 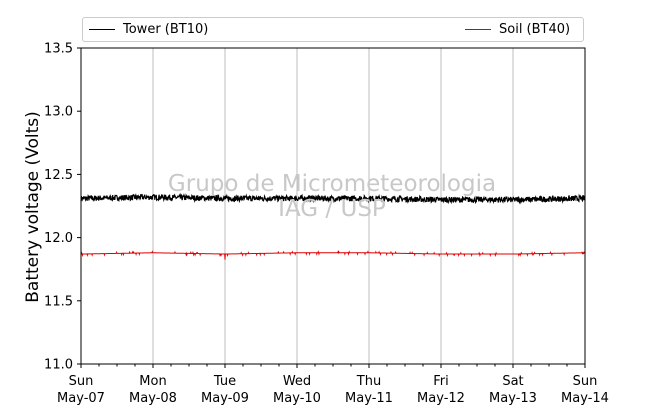 What do you see at coordinates (441, 381) in the screenshot?
I see `x-tick-label-day: Fri` at bounding box center [441, 381].